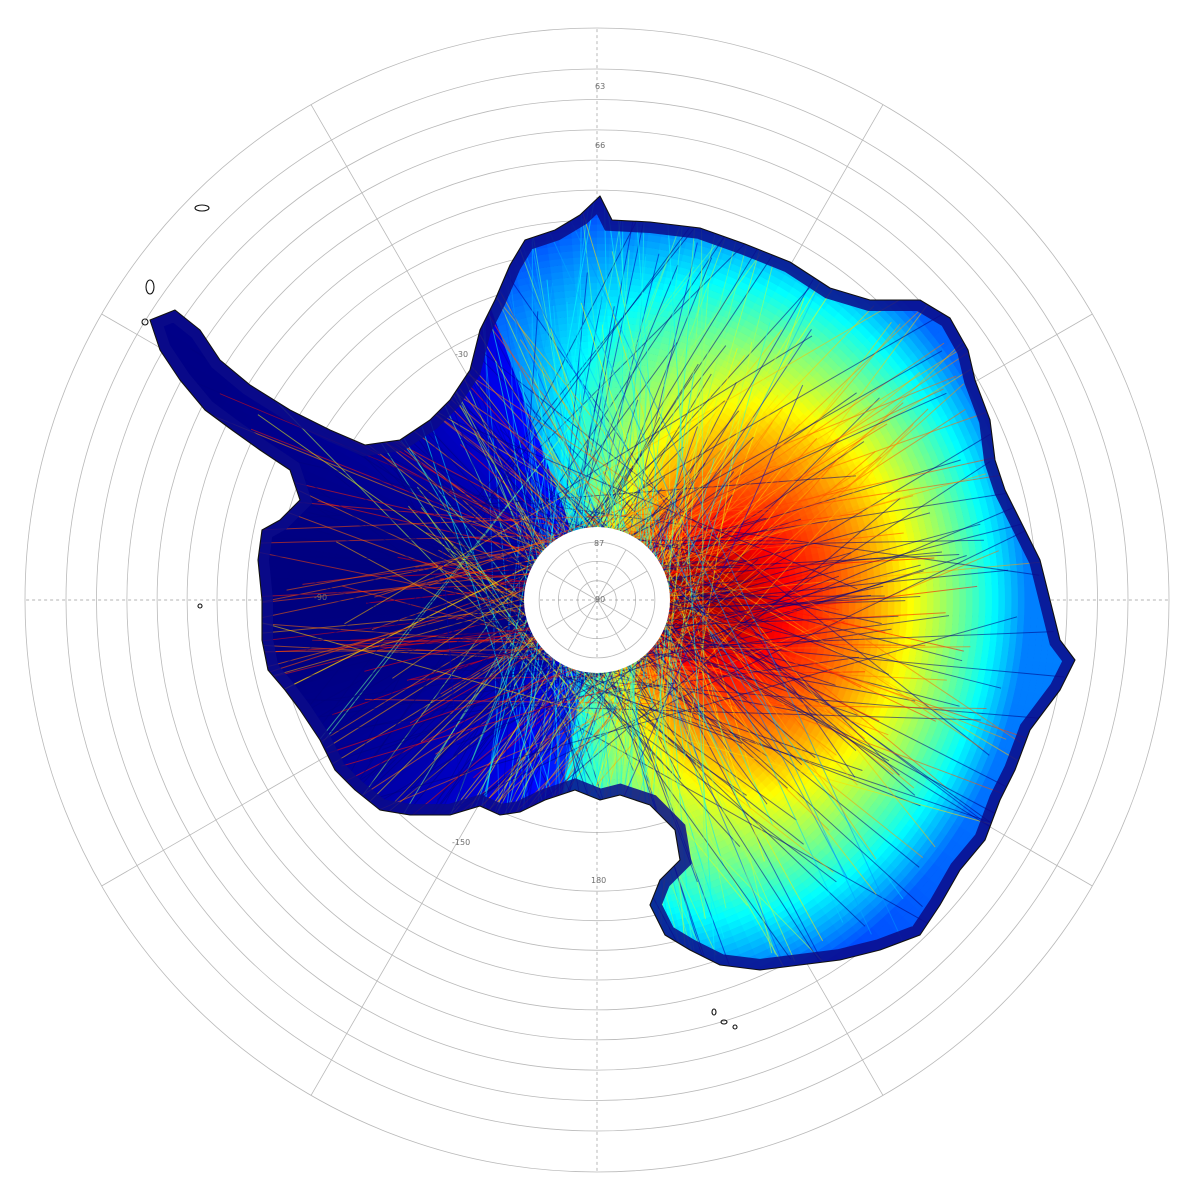 The width and height of the screenshot is (1200, 1200). Describe the element at coordinates (600, 86) in the screenshot. I see `lat-label-63: 63` at that location.